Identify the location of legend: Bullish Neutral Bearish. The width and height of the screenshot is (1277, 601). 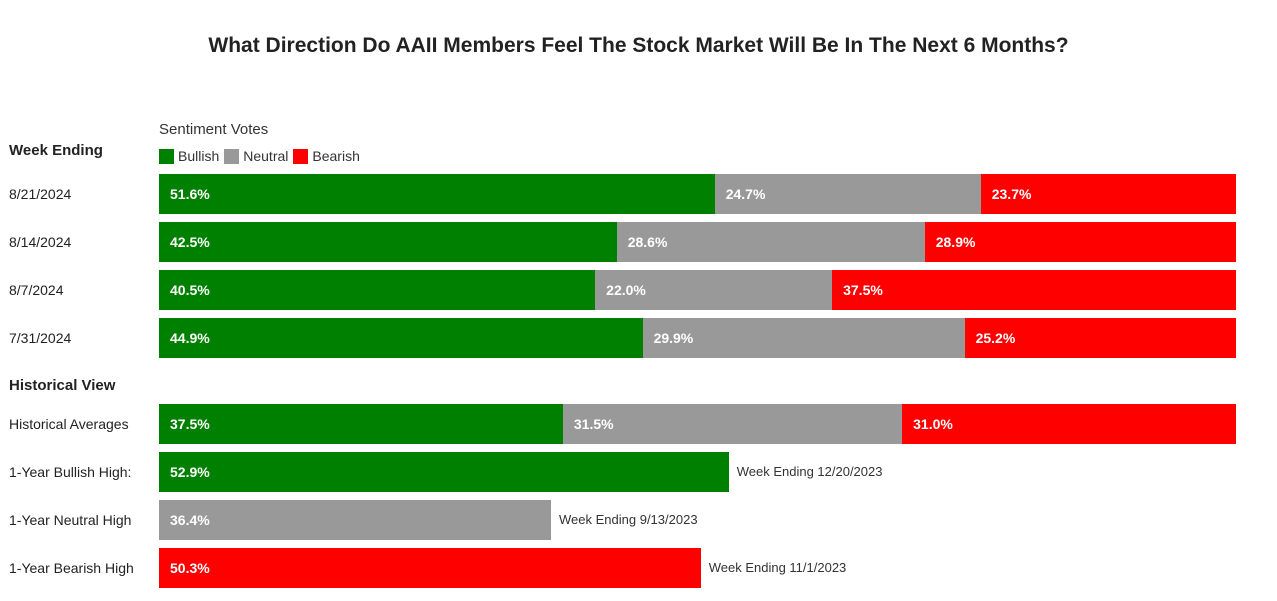
(262, 156).